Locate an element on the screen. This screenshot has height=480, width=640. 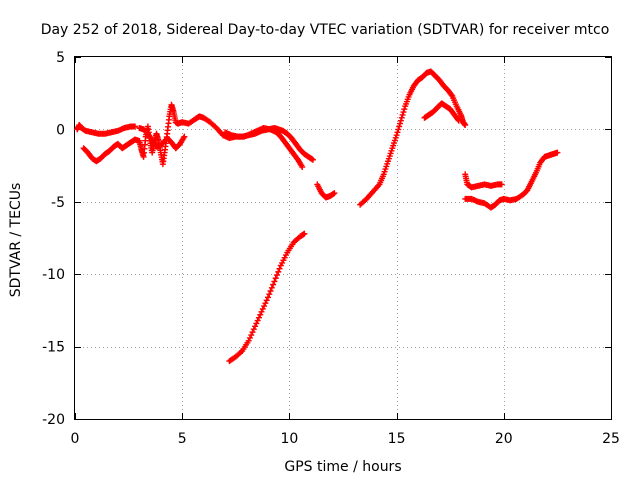
x-tick-label: 10 is located at coordinates (289, 439).